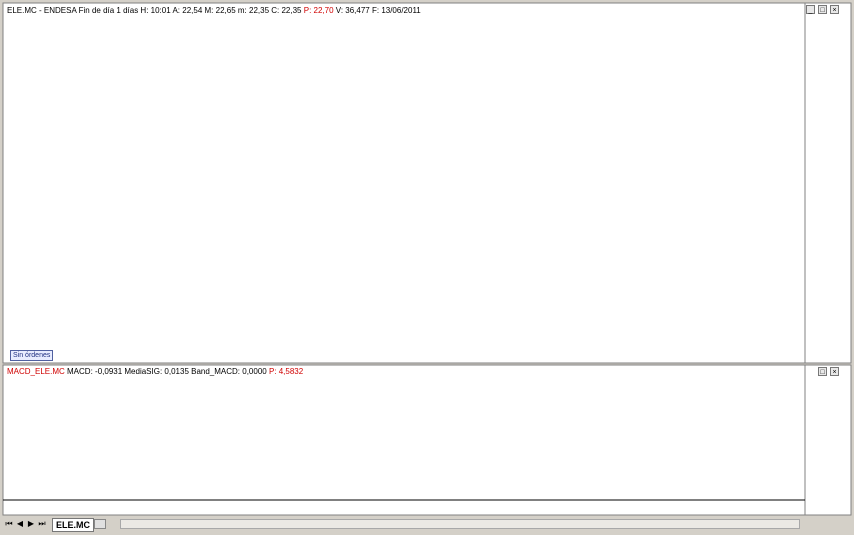 Image resolution: width=854 pixels, height=535 pixels. What do you see at coordinates (834, 371) in the screenshot?
I see `macd-close-button: ×` at bounding box center [834, 371].